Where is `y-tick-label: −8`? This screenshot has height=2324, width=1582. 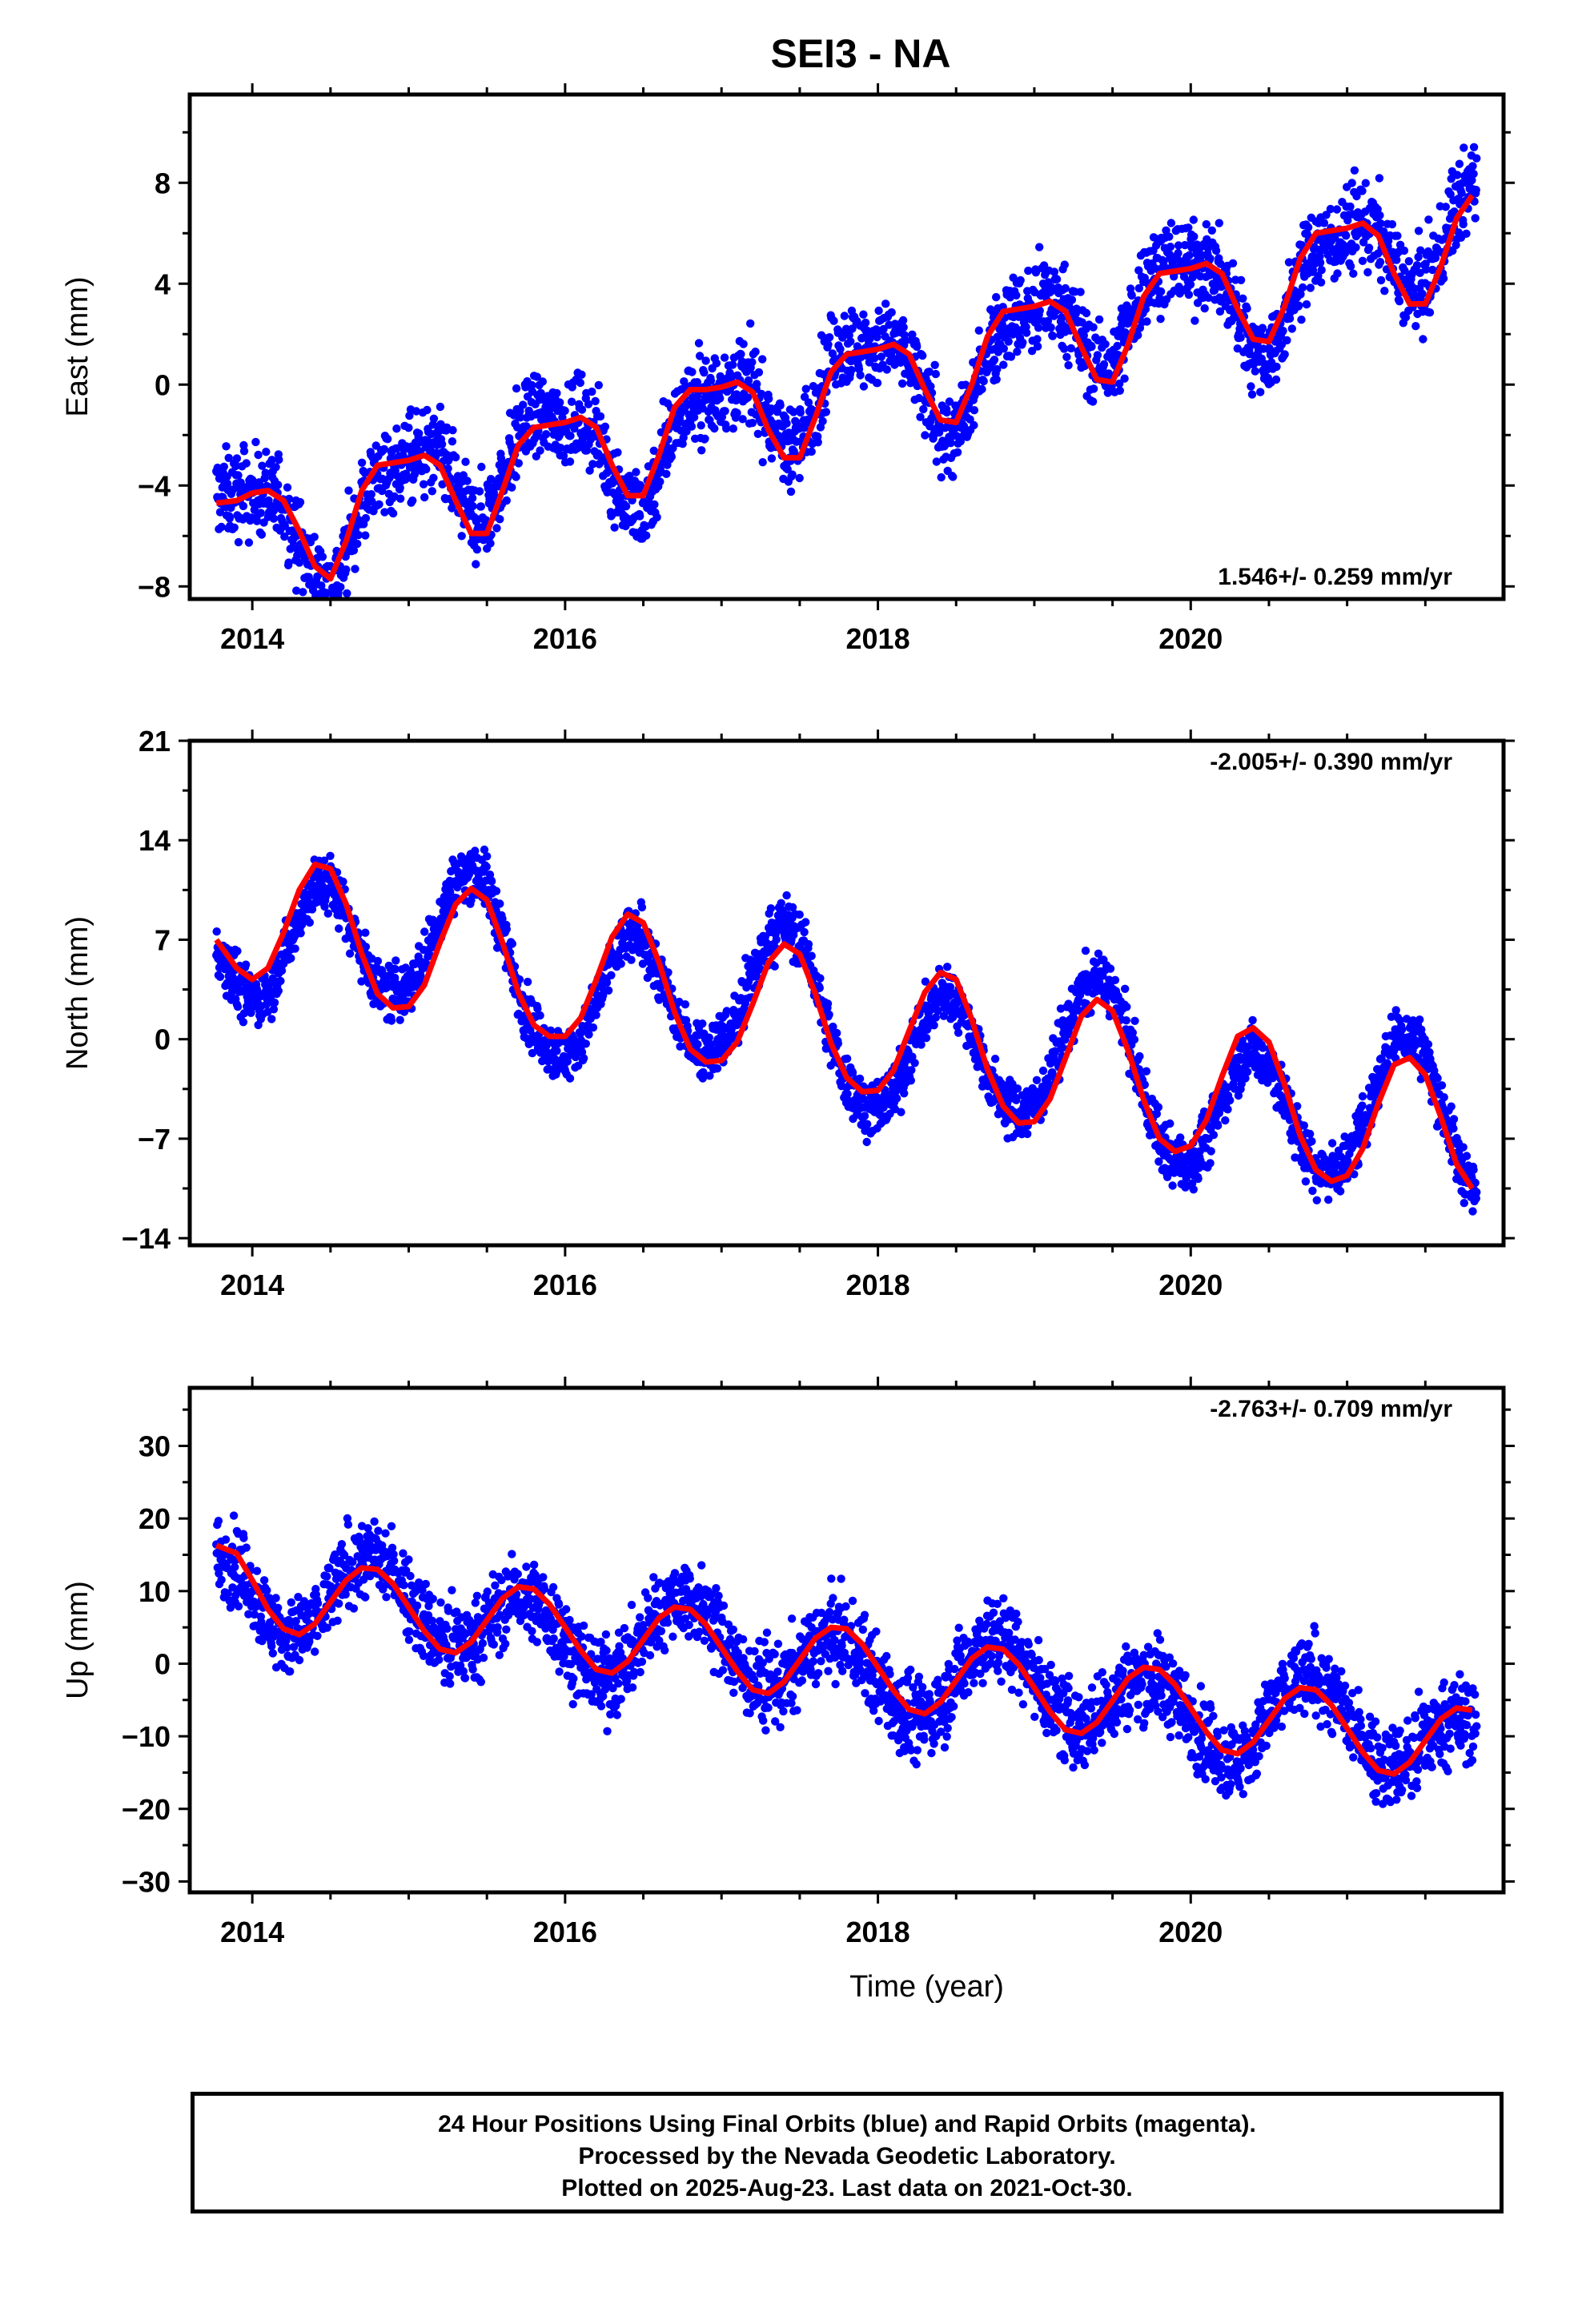 y-tick-label: −8 is located at coordinates (154, 586).